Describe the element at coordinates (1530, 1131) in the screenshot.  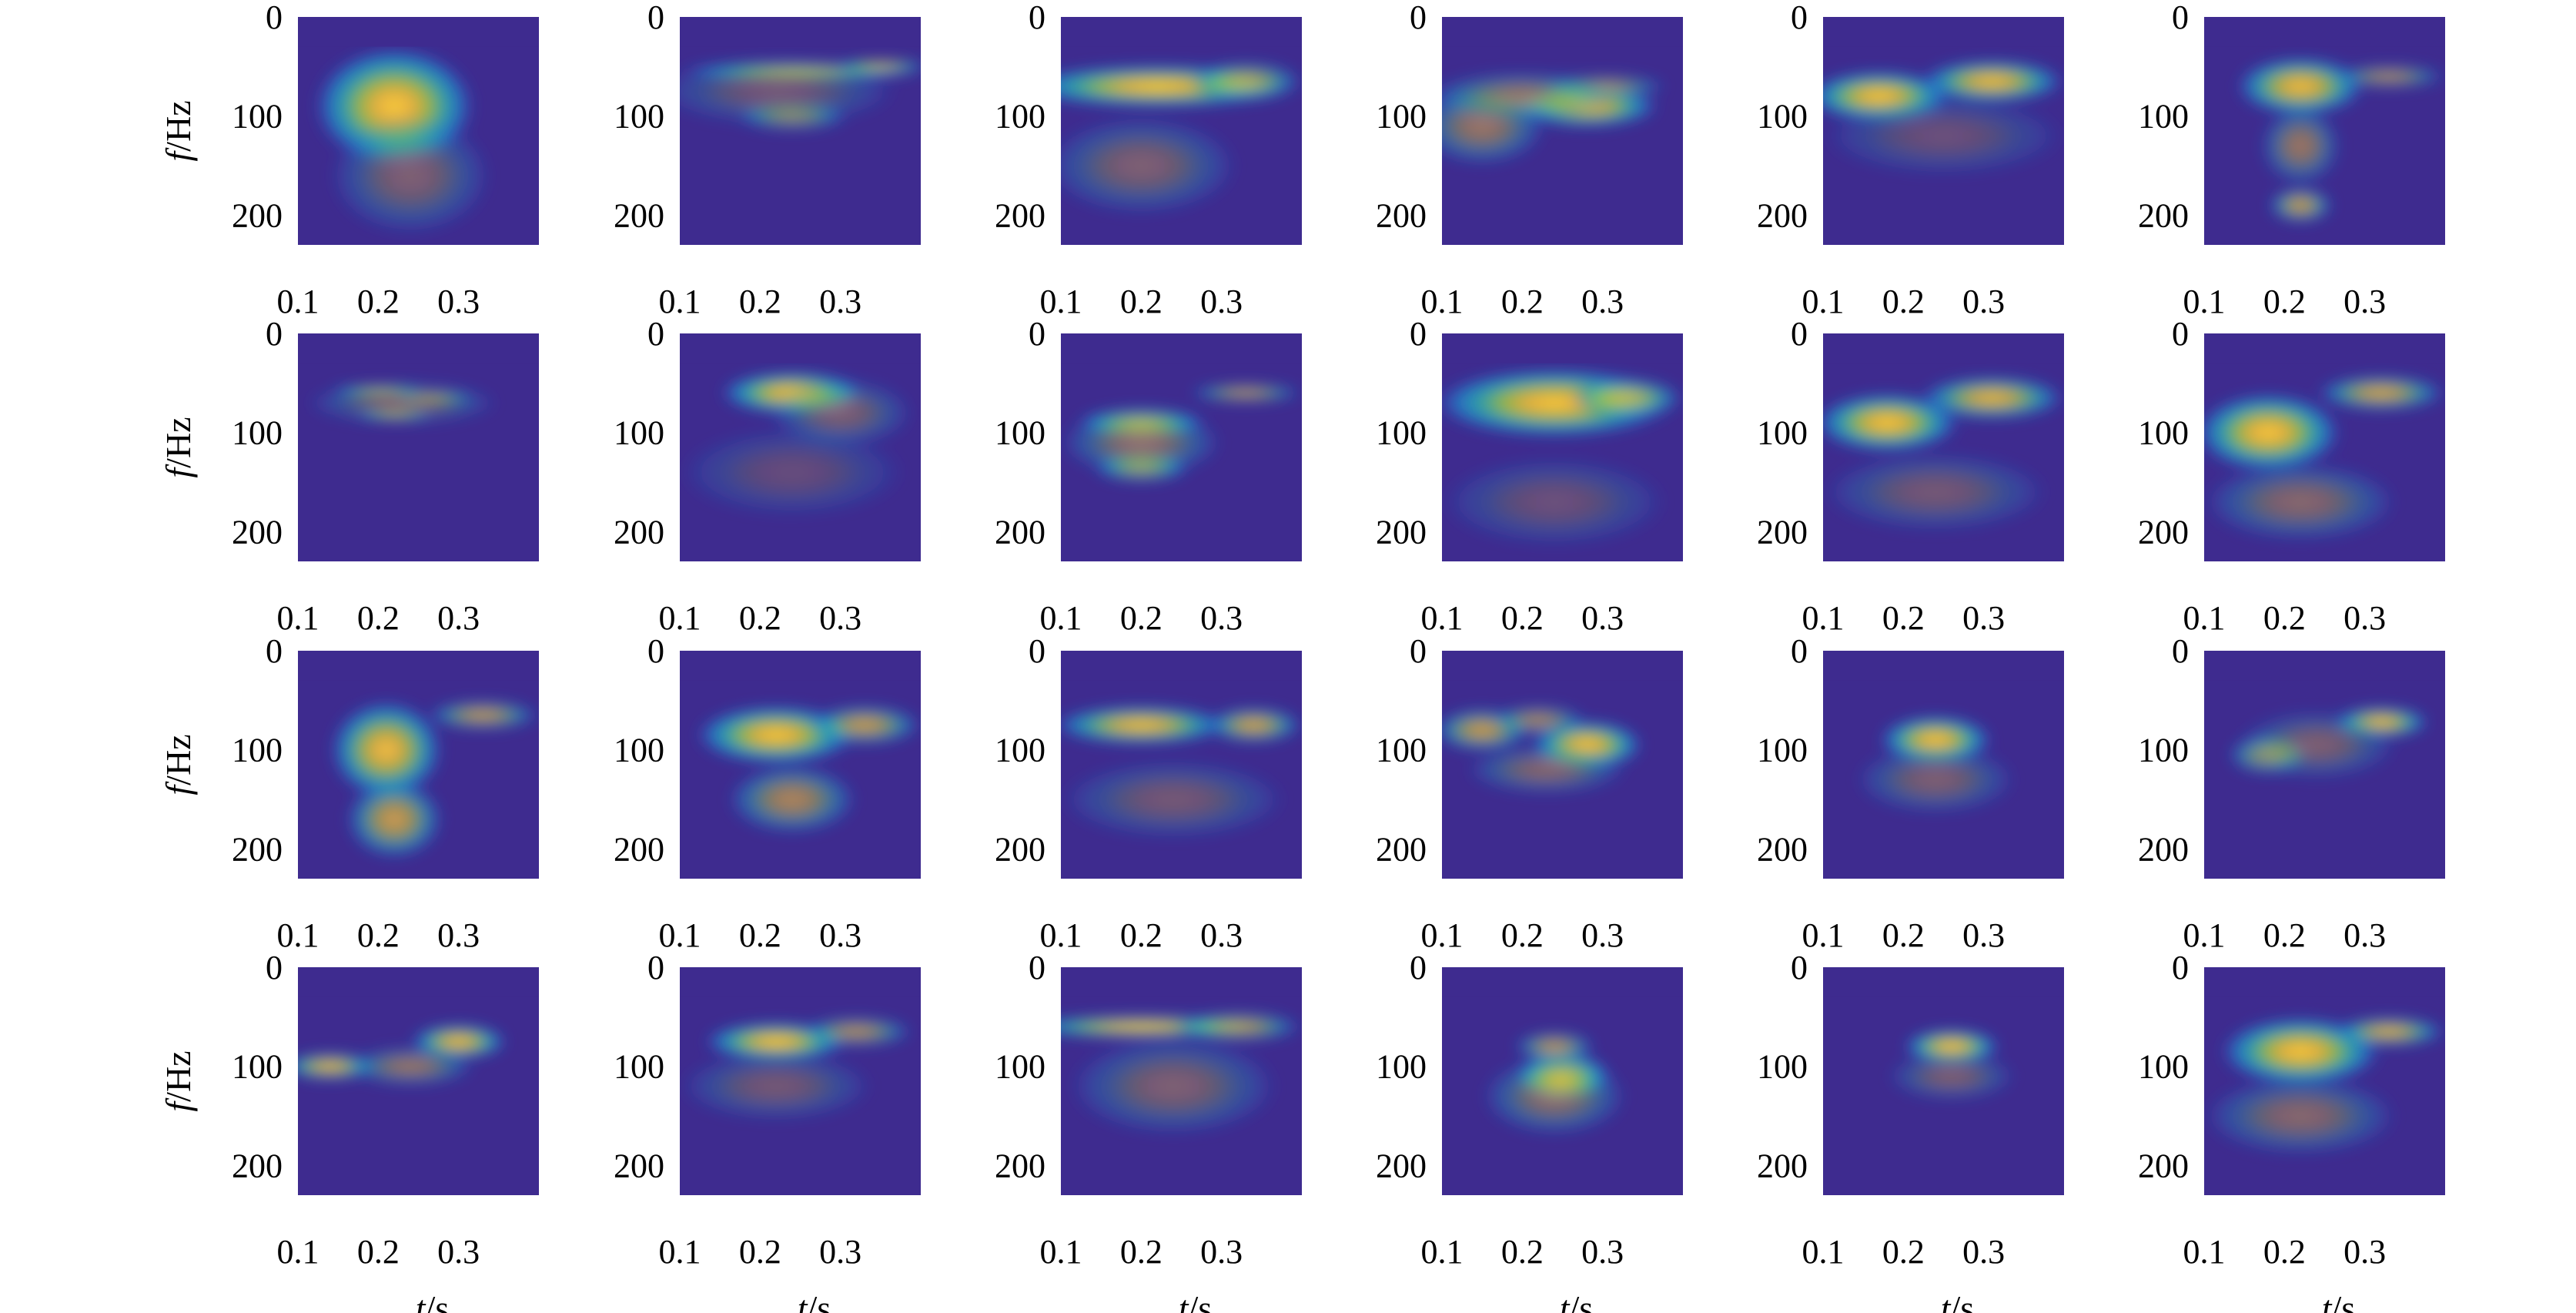
I see `spectrogram-panel-r4-c4: 0.1 0.2 0.3 0 100 200 t/s` at that location.